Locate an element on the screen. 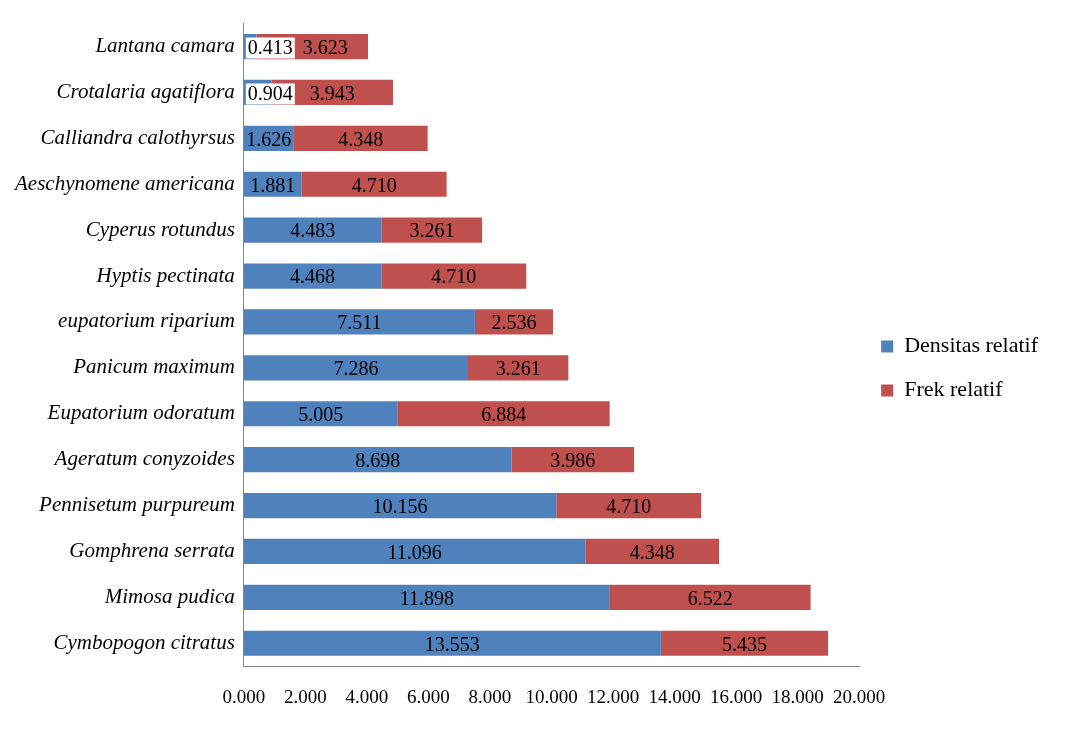  y-tick-label: Panicum maximum is located at coordinates (153, 366).